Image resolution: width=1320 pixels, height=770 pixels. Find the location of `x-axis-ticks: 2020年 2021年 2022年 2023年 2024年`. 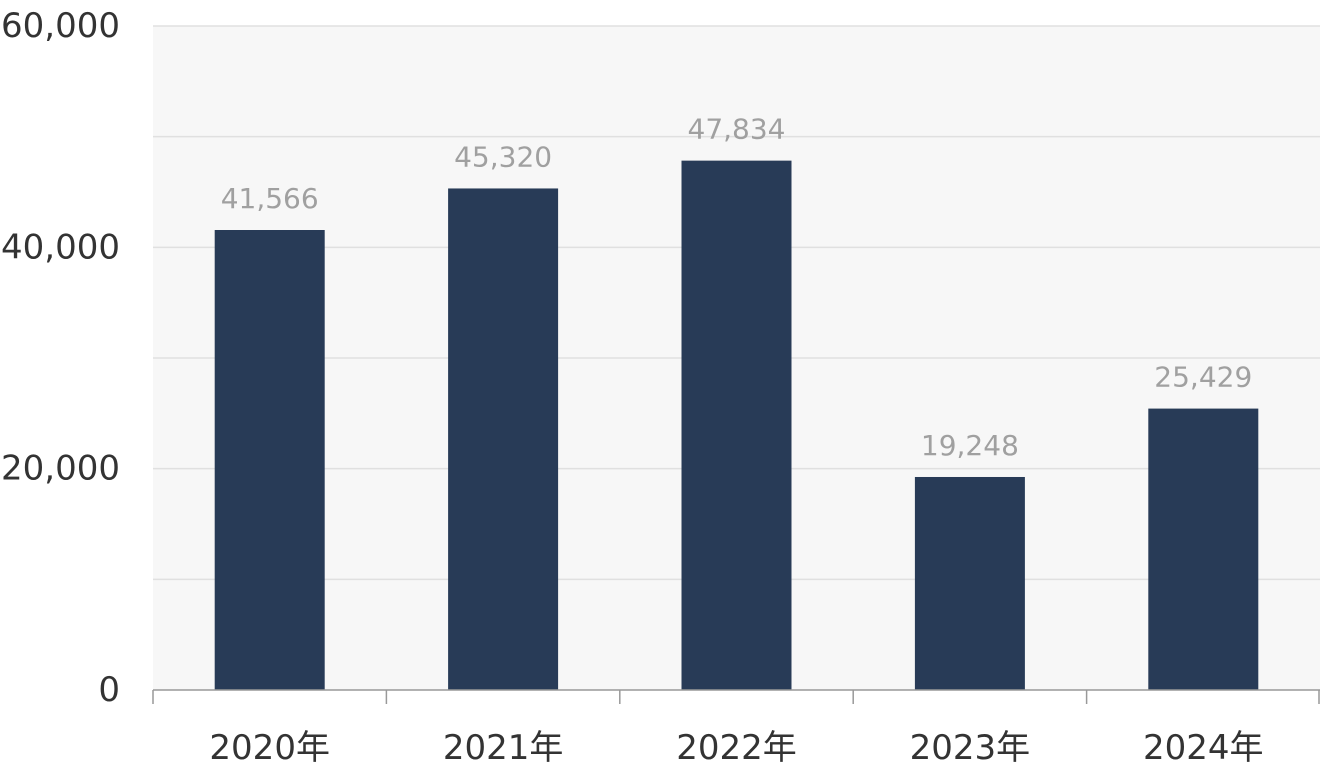

x-axis-ticks: 2020年 2021年 2022年 2023年 2024年 is located at coordinates (736, 748).